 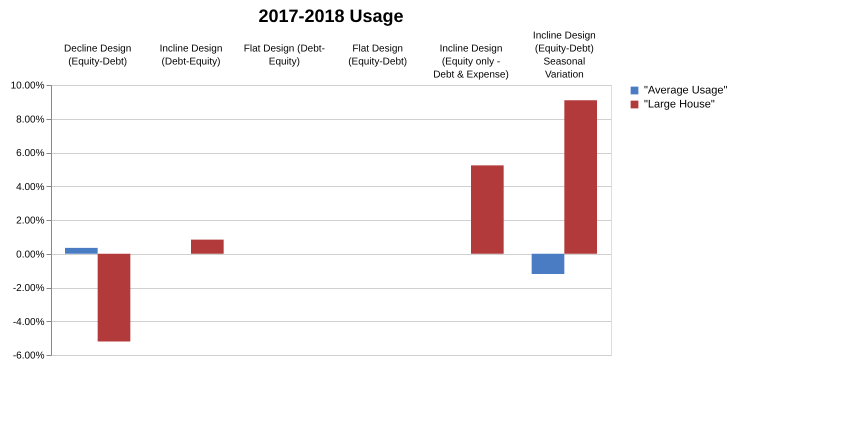 What do you see at coordinates (686, 90) in the screenshot?
I see `legend-label: "Average Usage"` at bounding box center [686, 90].